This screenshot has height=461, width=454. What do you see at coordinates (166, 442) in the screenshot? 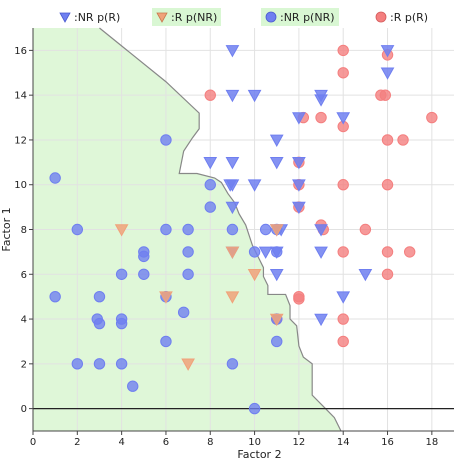
I see `x-tick-label: 6` at bounding box center [166, 442].